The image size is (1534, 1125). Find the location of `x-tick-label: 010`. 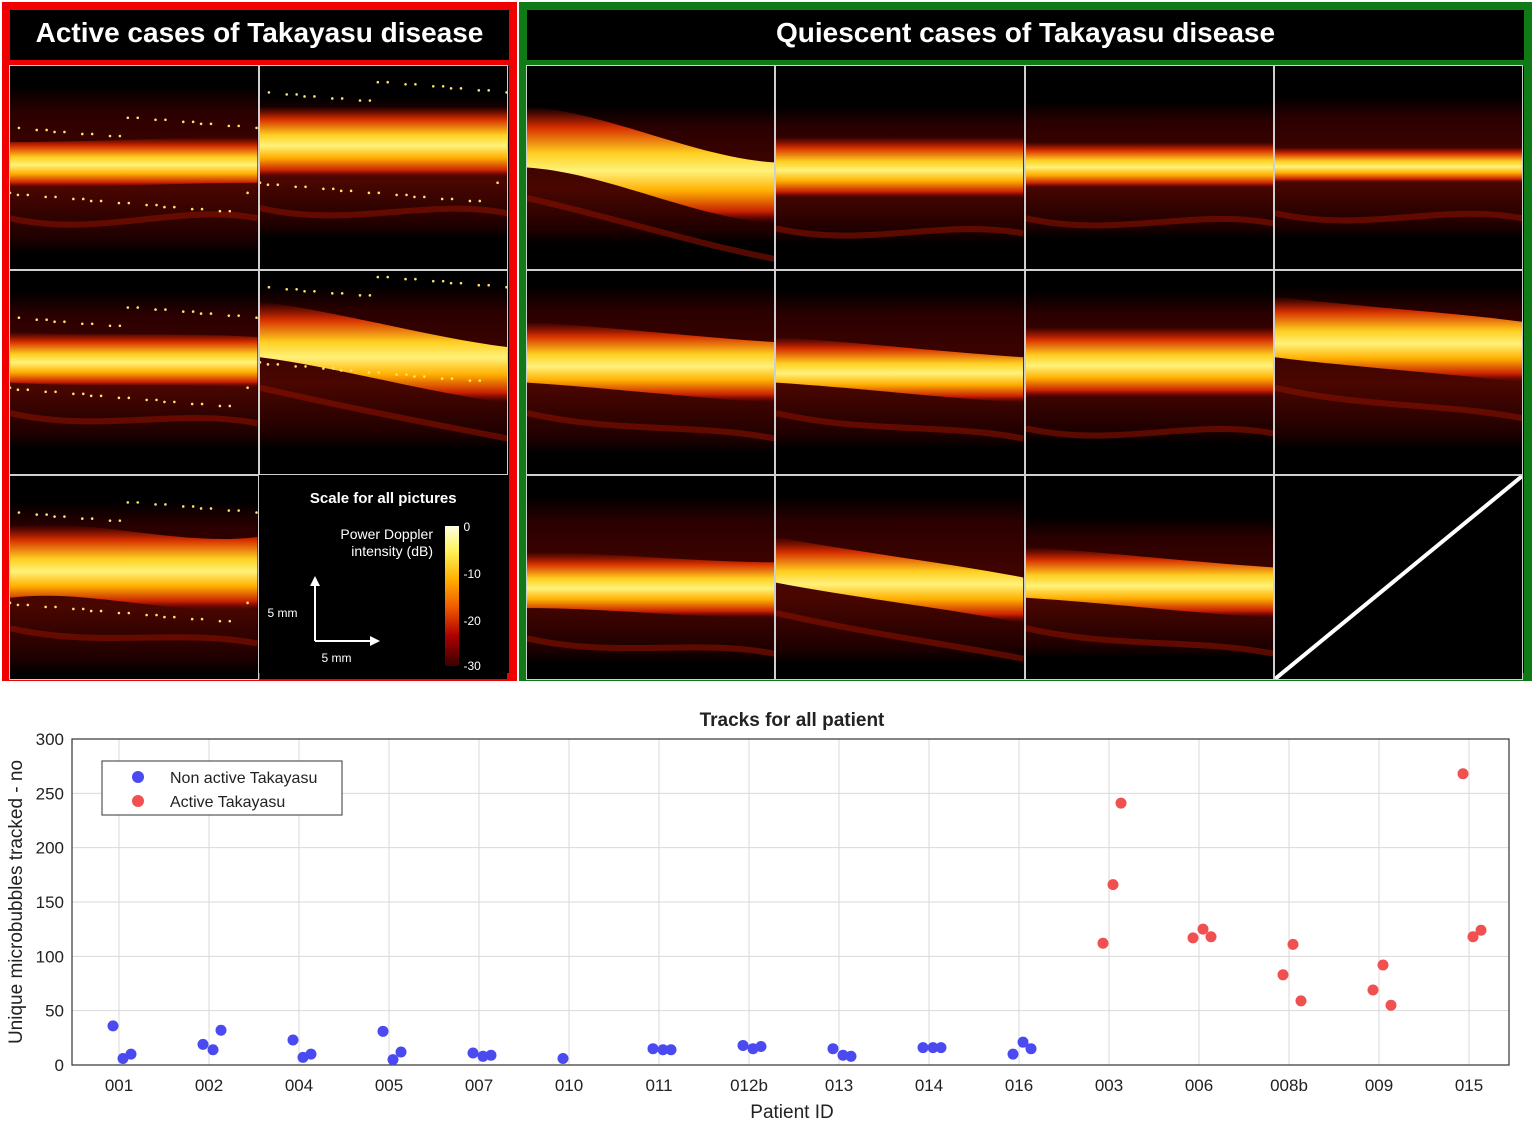

x-tick-label: 010 is located at coordinates (569, 1085).